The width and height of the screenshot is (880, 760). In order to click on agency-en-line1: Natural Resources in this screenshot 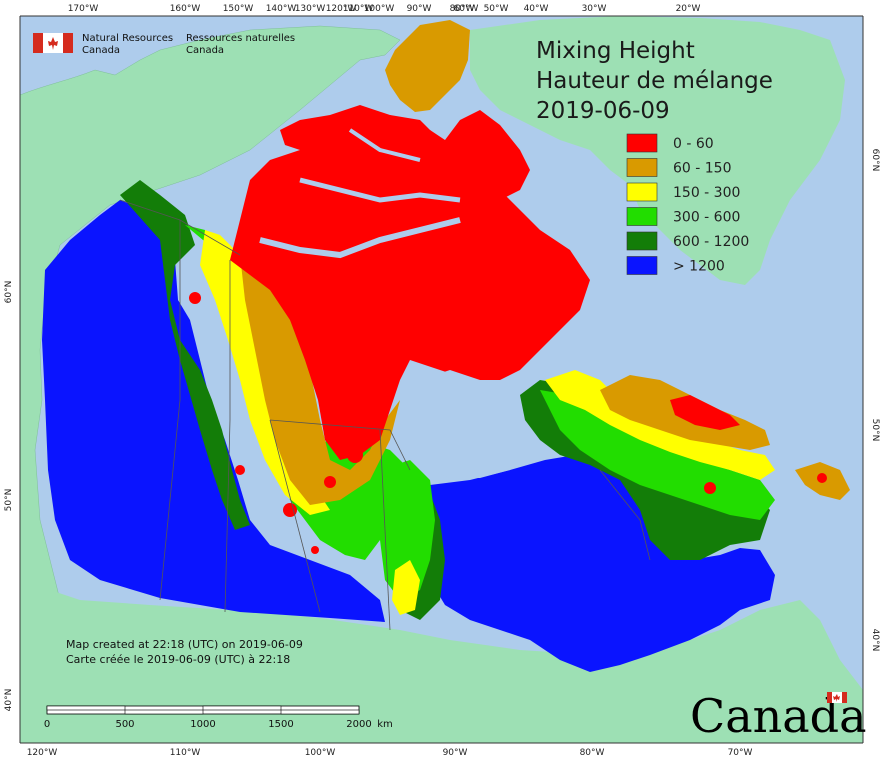, I will do `click(127, 38)`.